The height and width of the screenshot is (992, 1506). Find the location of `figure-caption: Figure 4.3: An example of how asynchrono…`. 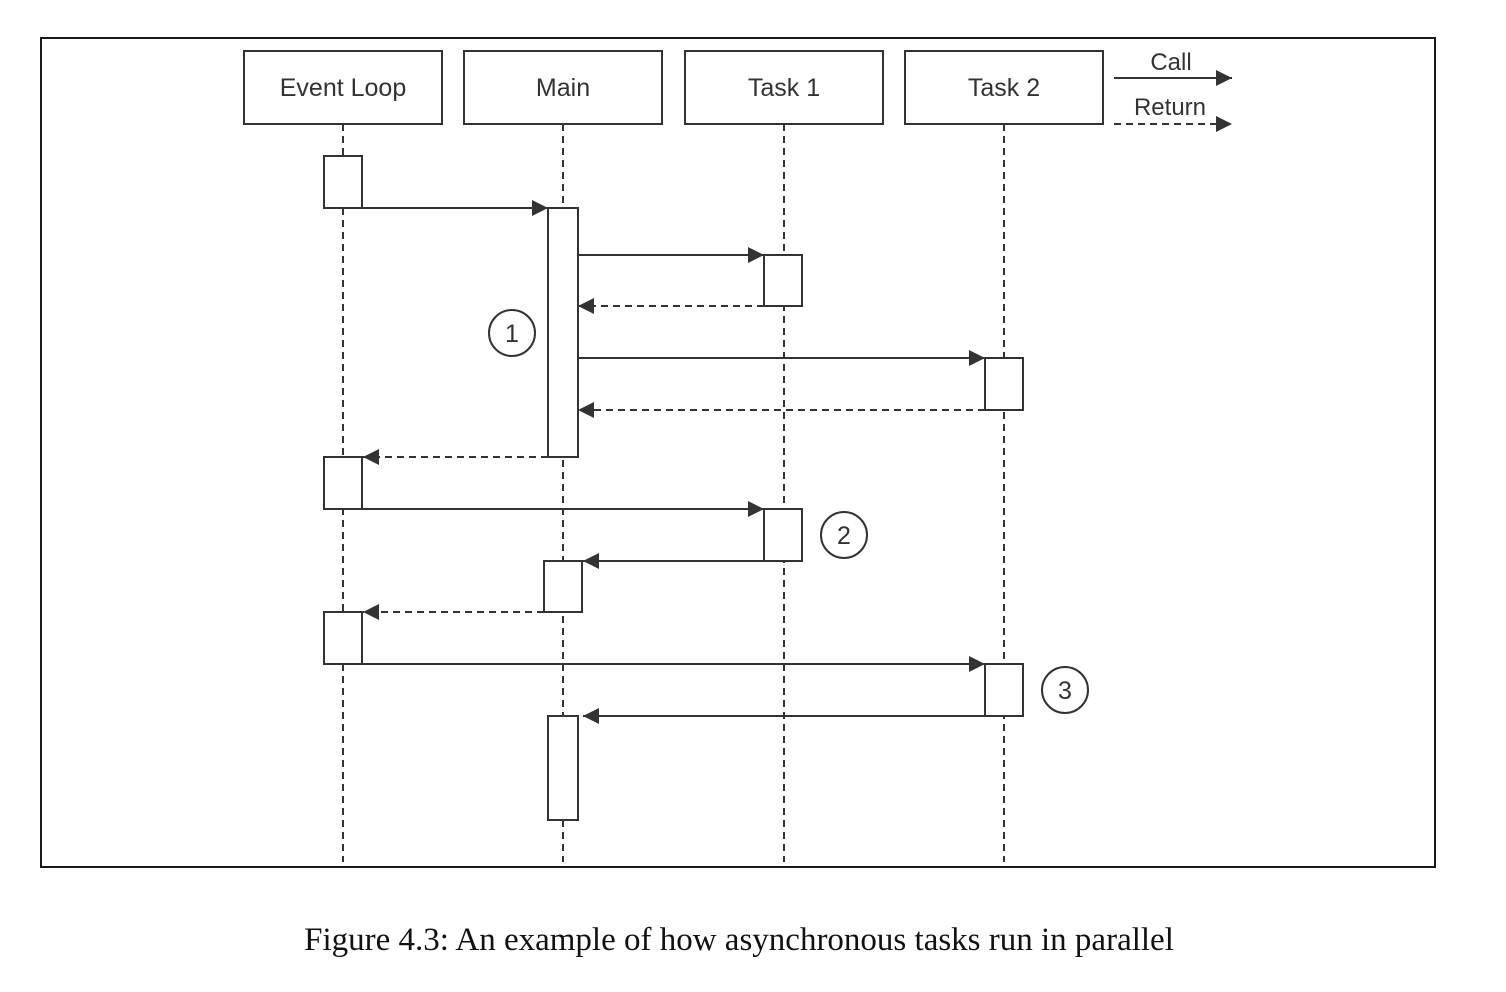

figure-caption: Figure 4.3: An example of how asynchrono… is located at coordinates (739, 940).